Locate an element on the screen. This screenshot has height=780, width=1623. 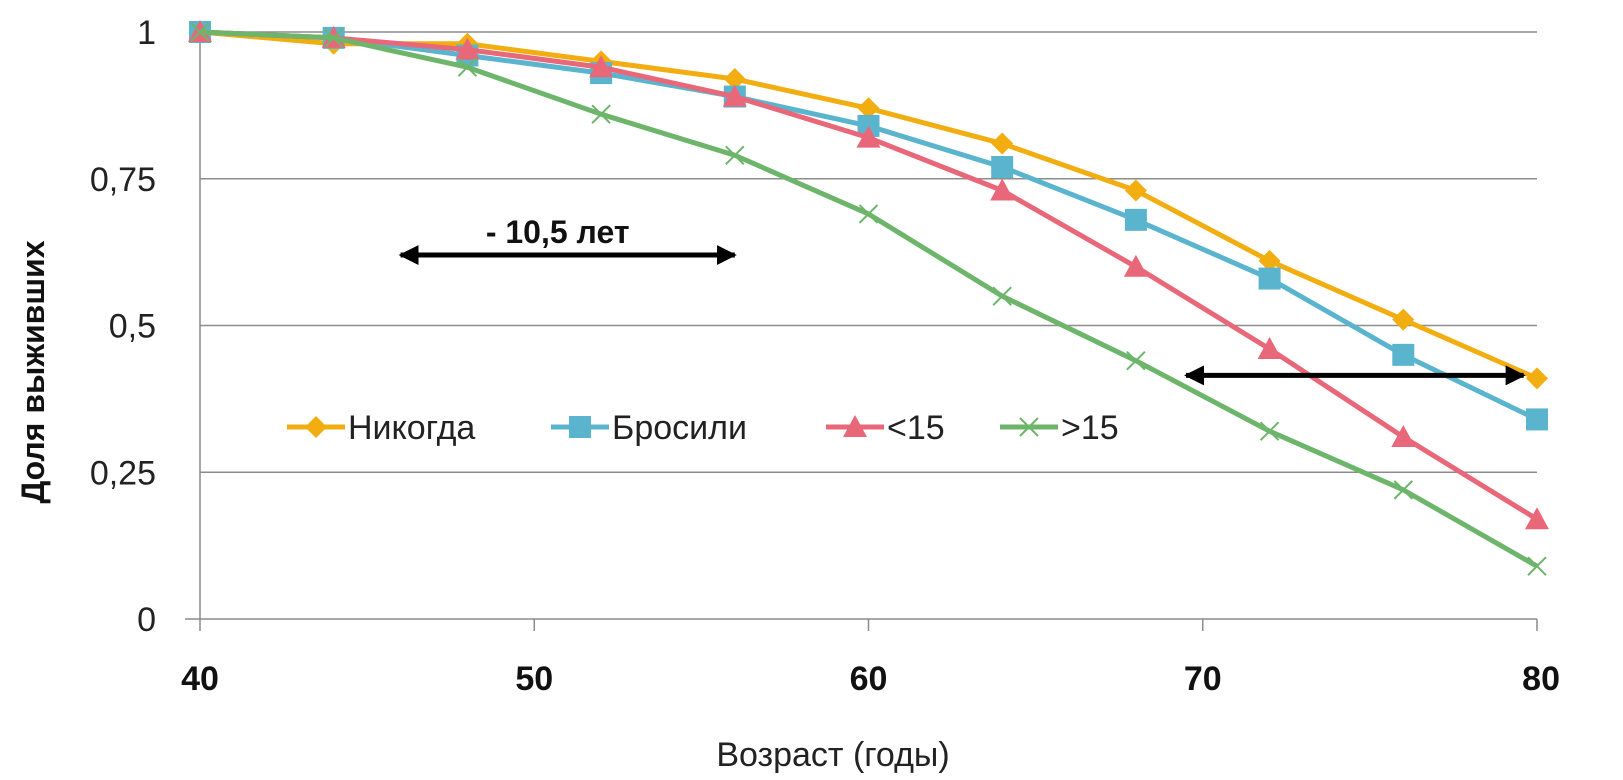
legend-label: Никогда is located at coordinates (411, 428).